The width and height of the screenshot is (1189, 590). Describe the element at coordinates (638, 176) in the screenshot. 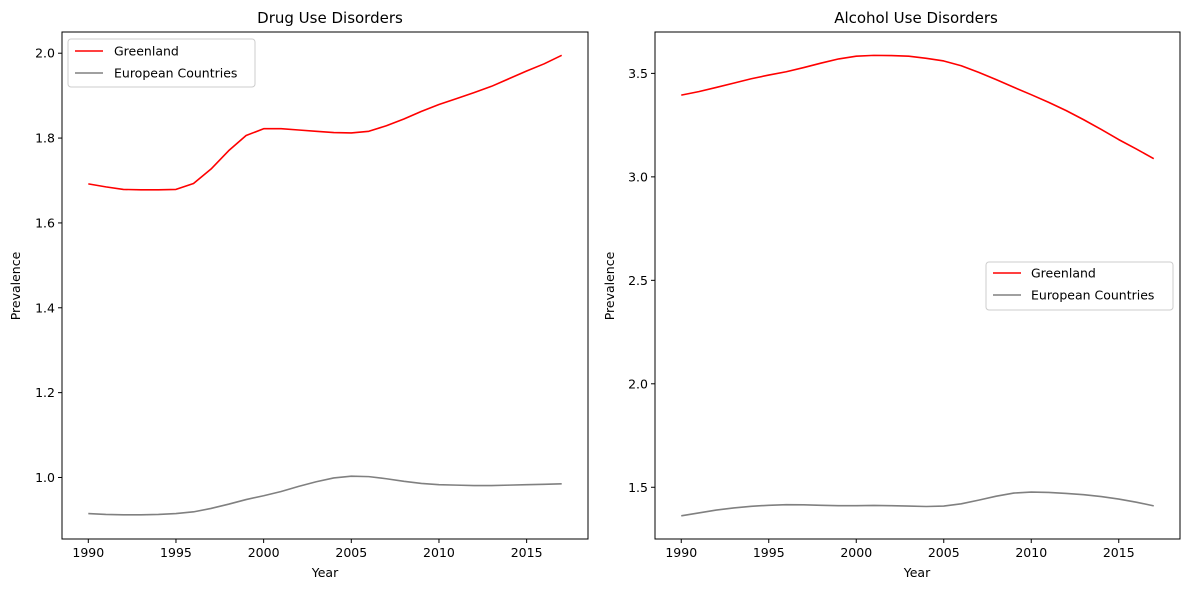

I see `y-tick-label: 3.0` at that location.